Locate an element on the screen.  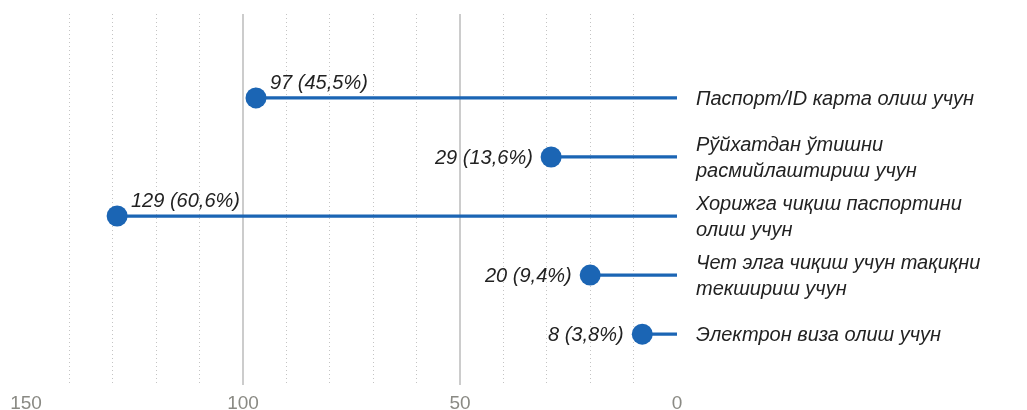
data-label: 129 (60,6%) is located at coordinates (185, 200).